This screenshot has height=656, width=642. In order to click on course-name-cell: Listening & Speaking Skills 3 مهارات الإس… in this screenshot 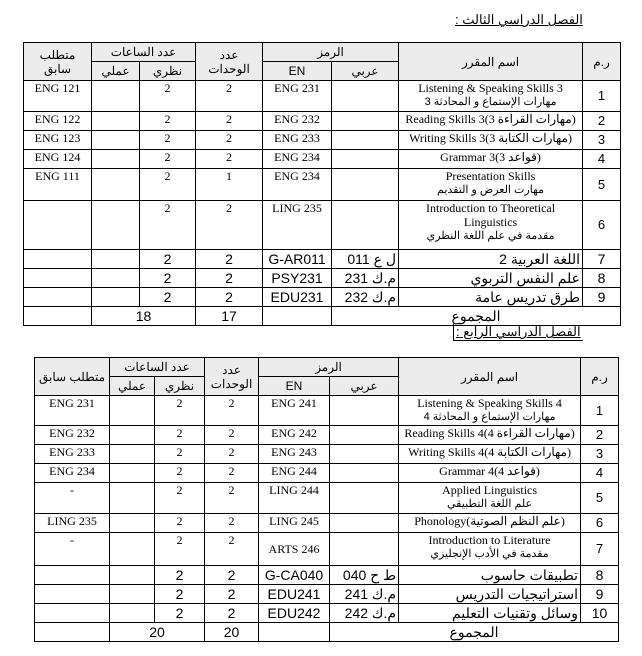, I will do `click(491, 96)`.